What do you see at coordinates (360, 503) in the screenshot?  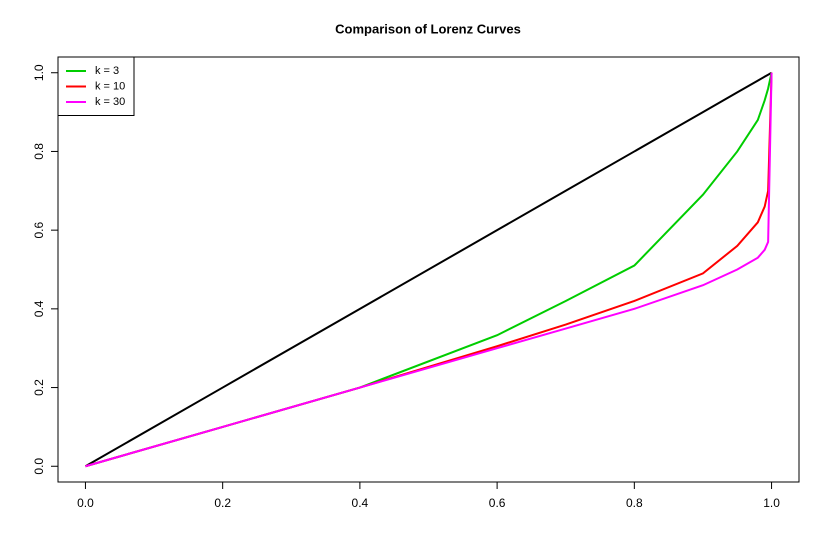 I see `x-tick-label: 0.4` at bounding box center [360, 503].